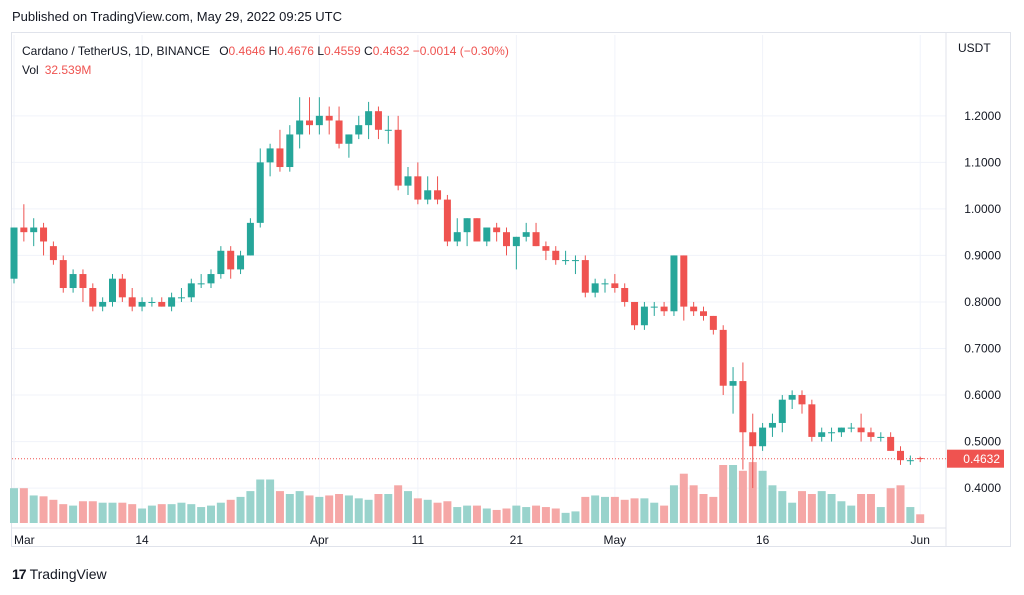  Describe the element at coordinates (320, 51) in the screenshot. I see `legend-low-label: L` at that location.